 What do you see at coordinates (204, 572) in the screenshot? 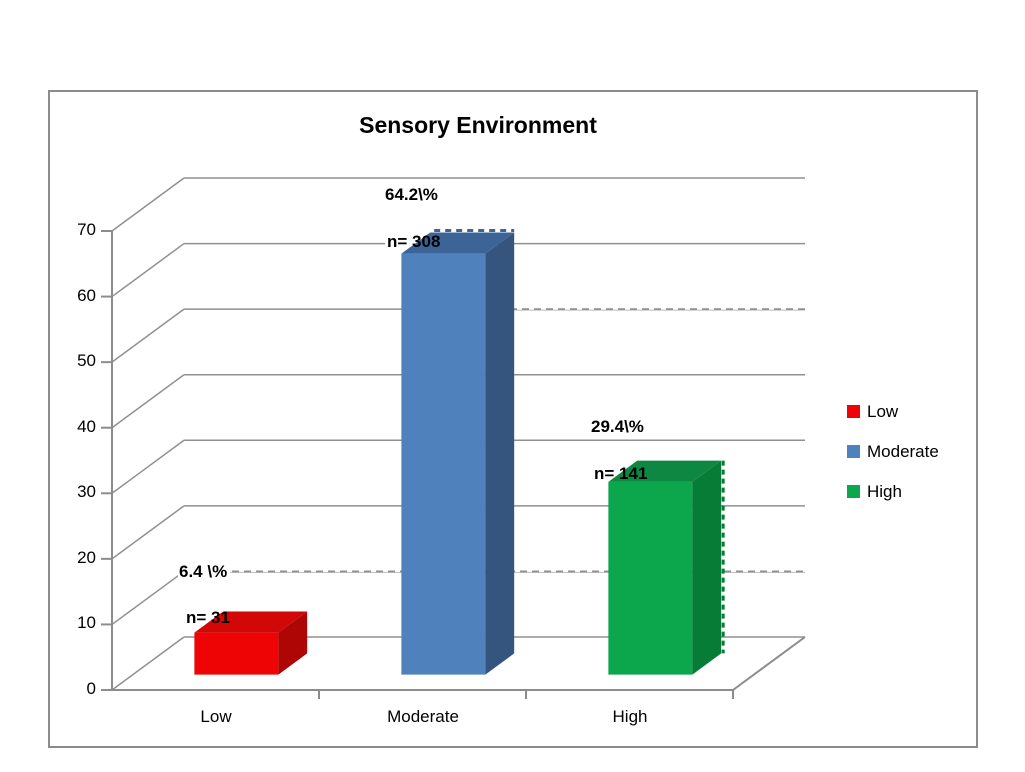
I see `data-label-percent: 6.4 \%` at bounding box center [204, 572].